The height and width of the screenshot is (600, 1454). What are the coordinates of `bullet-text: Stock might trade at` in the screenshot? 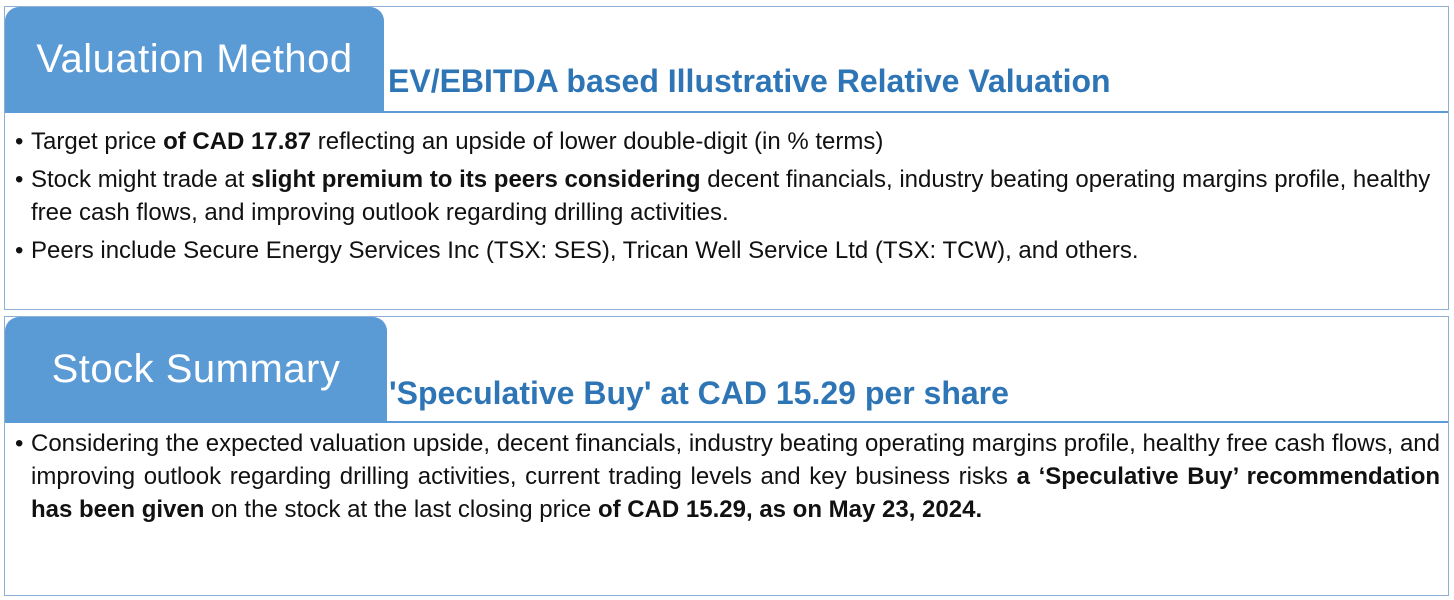 It's located at (141, 179).